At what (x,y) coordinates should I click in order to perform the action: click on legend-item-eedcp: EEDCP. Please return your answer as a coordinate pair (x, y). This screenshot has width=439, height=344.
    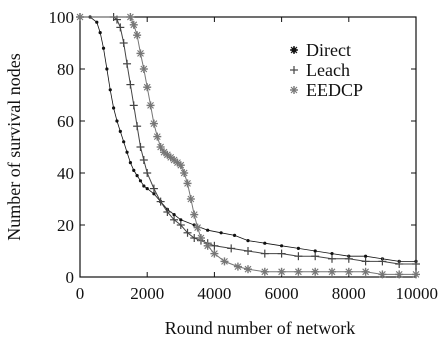
    Looking at the image, I should click on (326, 90).